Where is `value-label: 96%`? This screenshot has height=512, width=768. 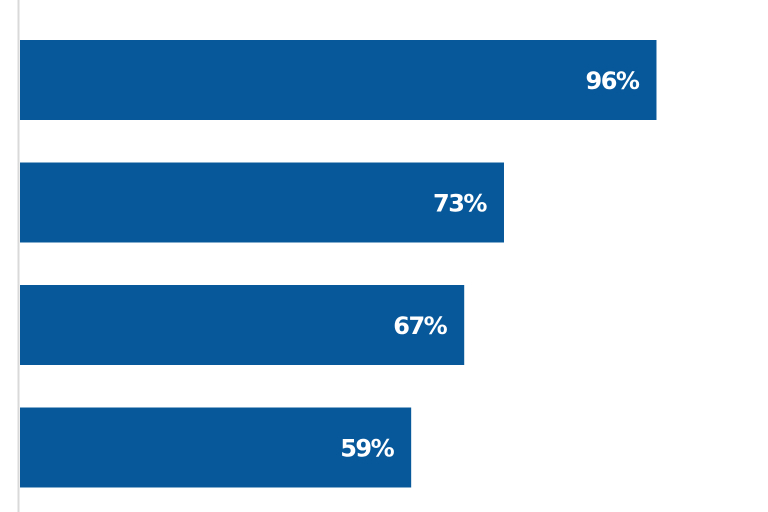
value-label: 96% is located at coordinates (613, 81).